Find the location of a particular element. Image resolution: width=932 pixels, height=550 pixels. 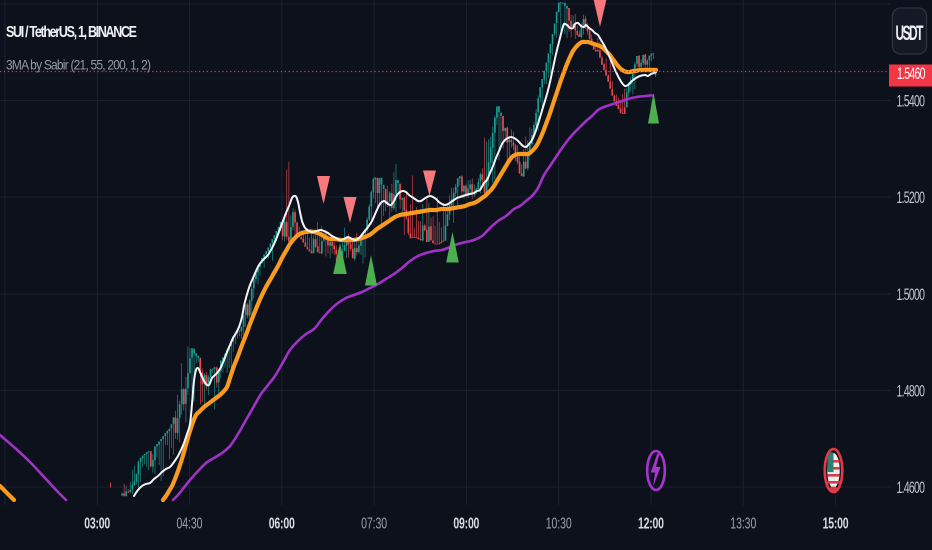

svg-text: 06:00 is located at coordinates (282, 523).